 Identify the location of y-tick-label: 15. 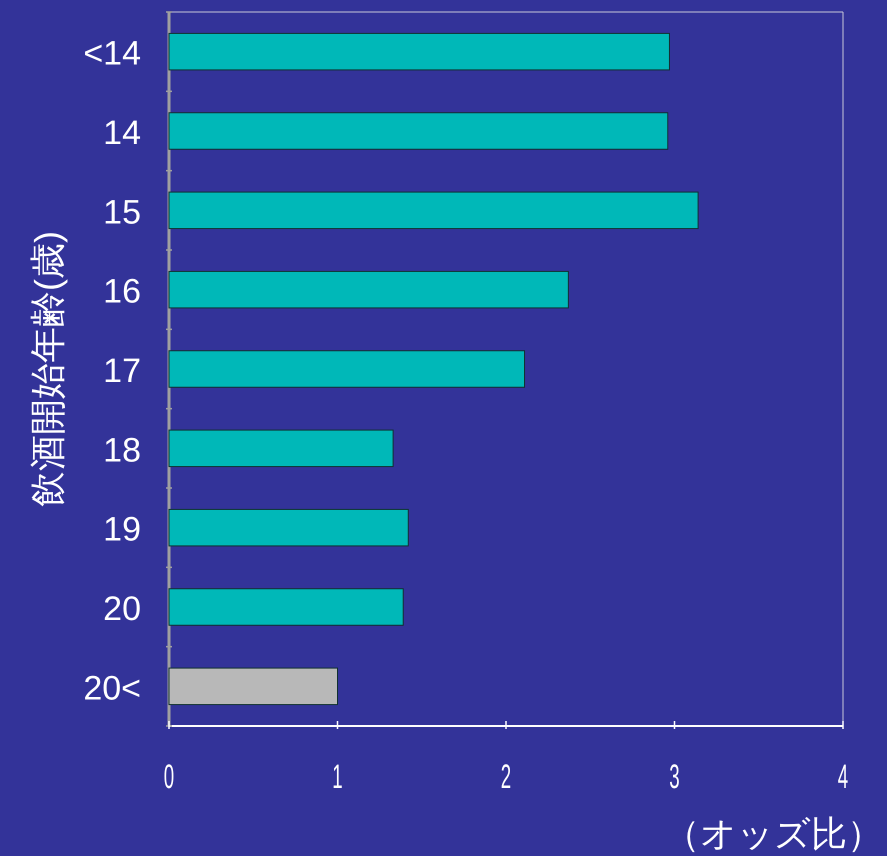
(122, 212).